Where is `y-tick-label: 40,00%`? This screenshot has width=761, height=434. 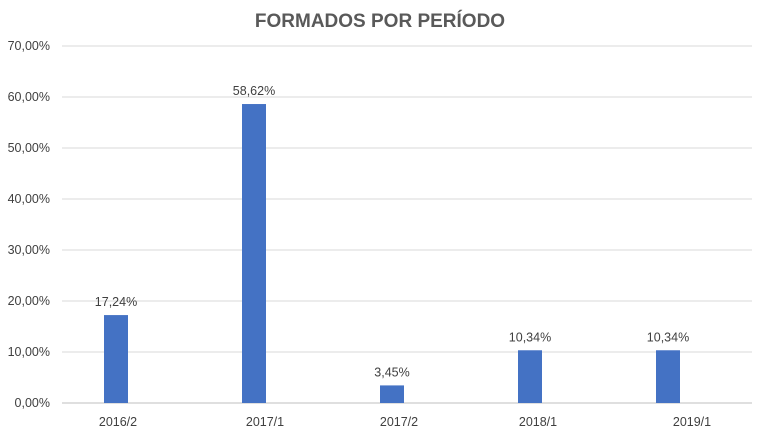
y-tick-label: 40,00% is located at coordinates (29, 199).